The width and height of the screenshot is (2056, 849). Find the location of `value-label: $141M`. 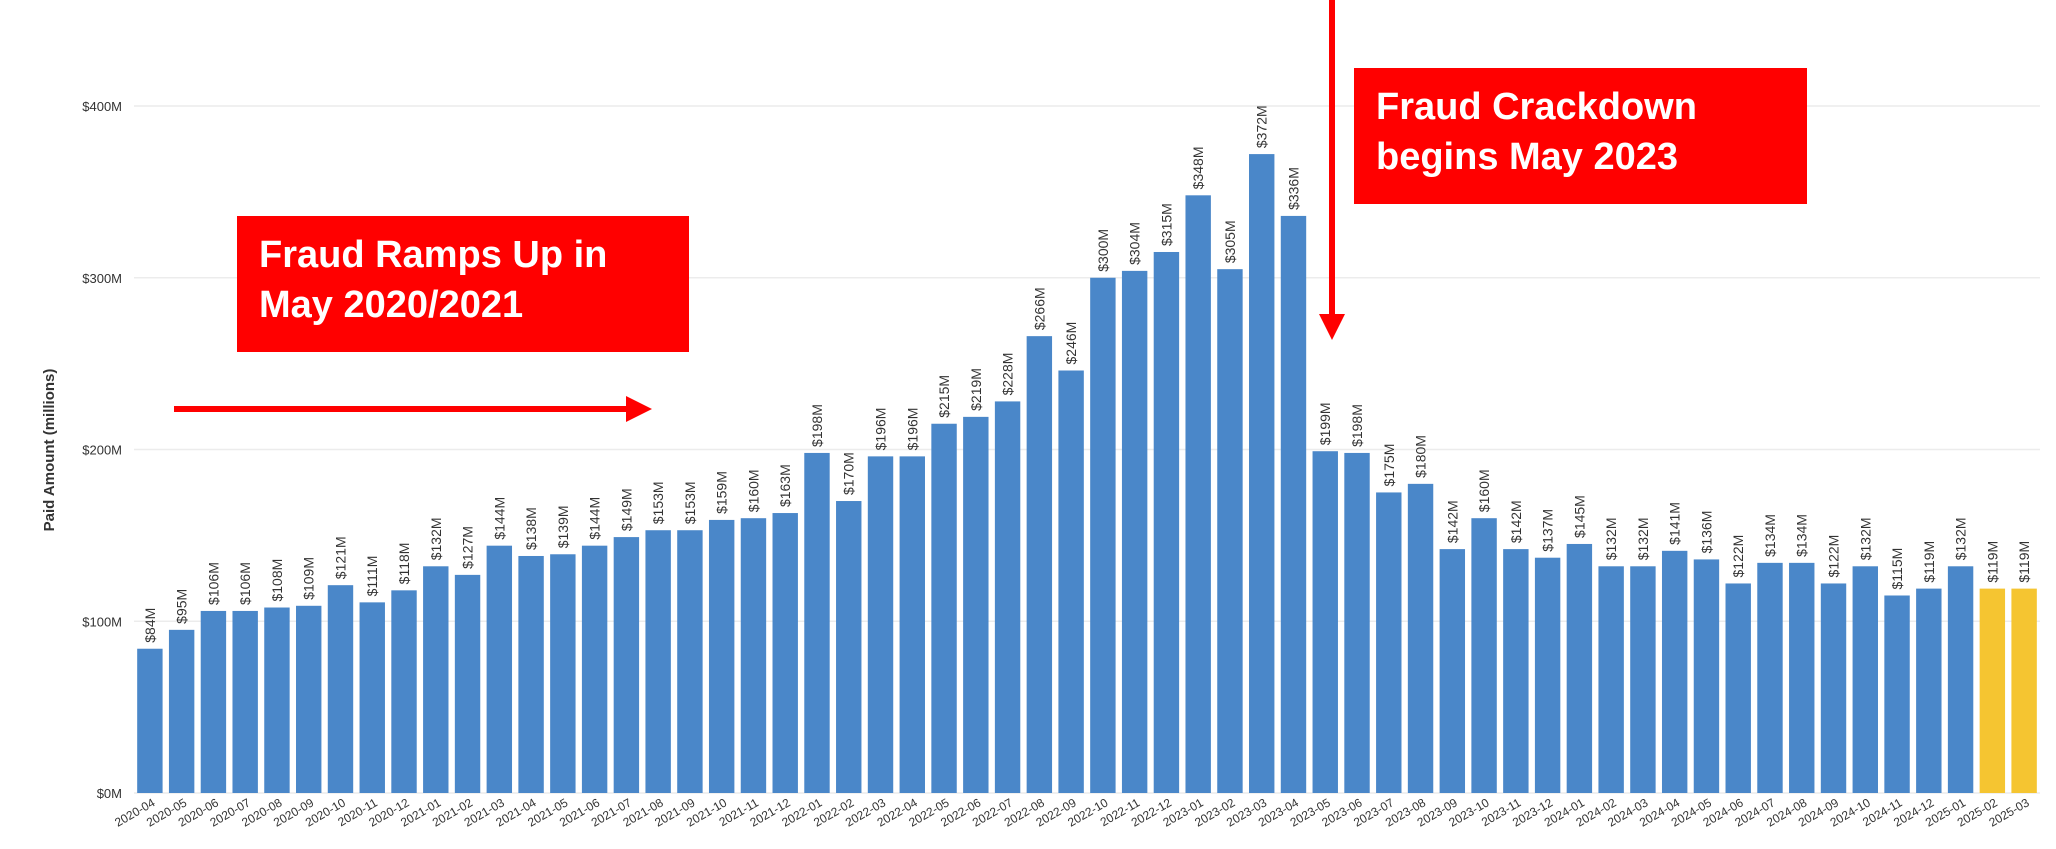

value-label: $141M is located at coordinates (1675, 523).